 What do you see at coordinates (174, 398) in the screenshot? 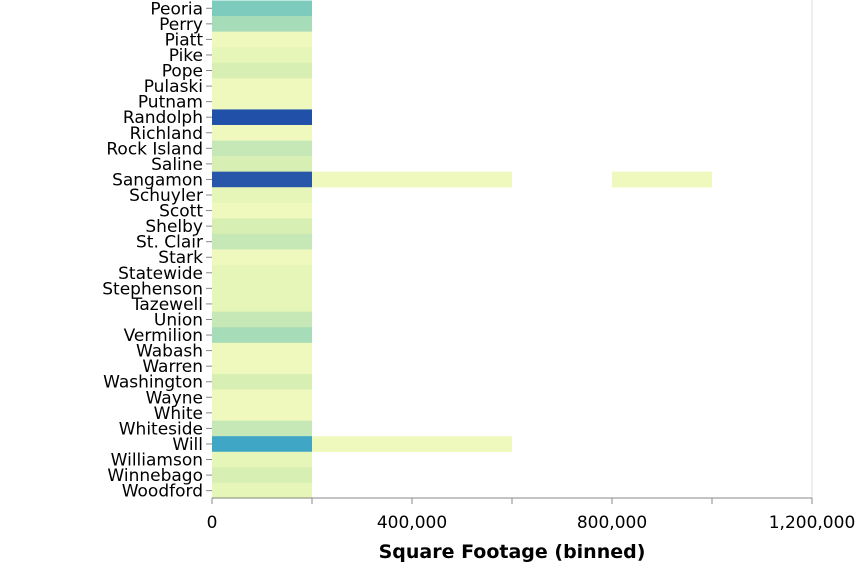
I see `y-tick-label: Wayne` at bounding box center [174, 398].